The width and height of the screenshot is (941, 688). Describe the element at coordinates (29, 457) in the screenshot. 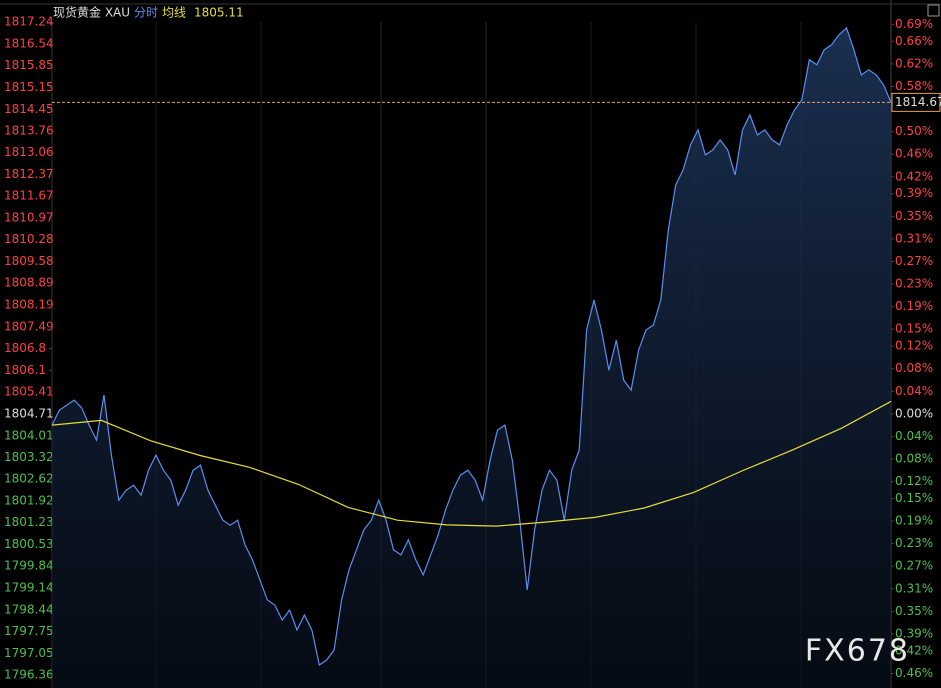

I see `y-tick-label: 1803.32` at that location.